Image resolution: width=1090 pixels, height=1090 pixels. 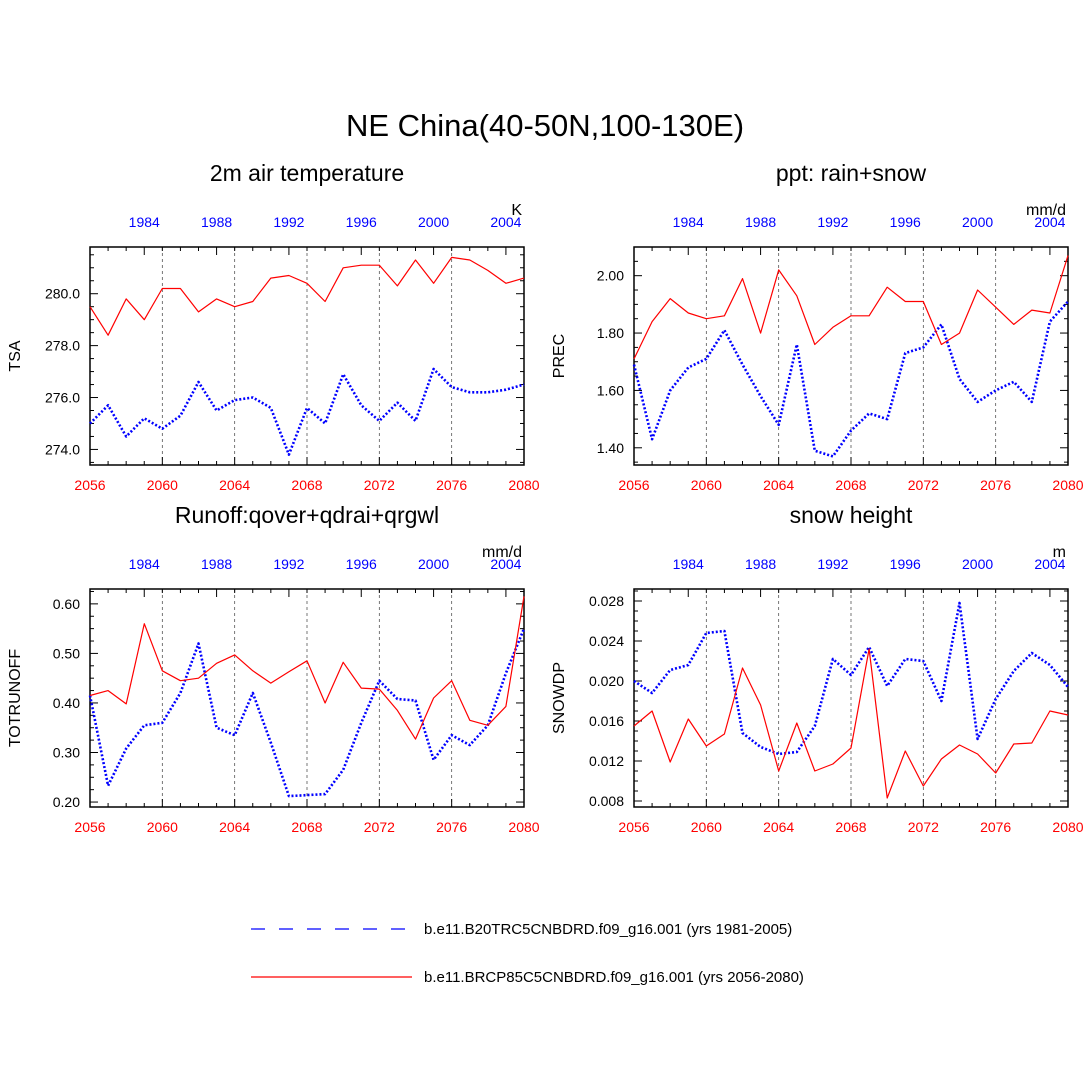 What do you see at coordinates (606, 681) in the screenshot?
I see `y-tick-label: 0.020` at bounding box center [606, 681].